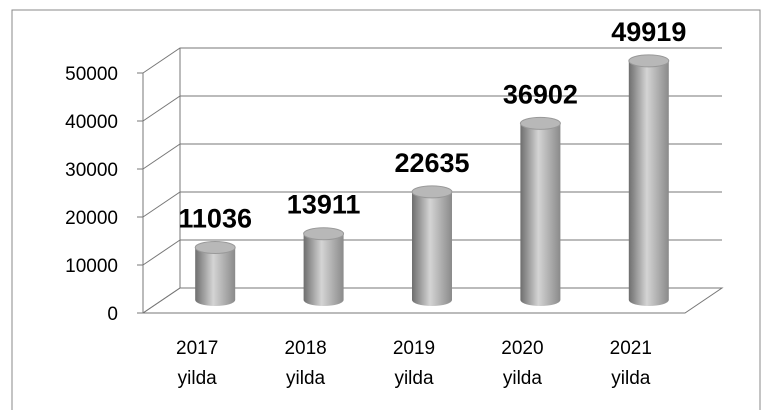  Describe the element at coordinates (522, 363) in the screenshot. I see `x-tick-label: 2020 yilda` at that location.